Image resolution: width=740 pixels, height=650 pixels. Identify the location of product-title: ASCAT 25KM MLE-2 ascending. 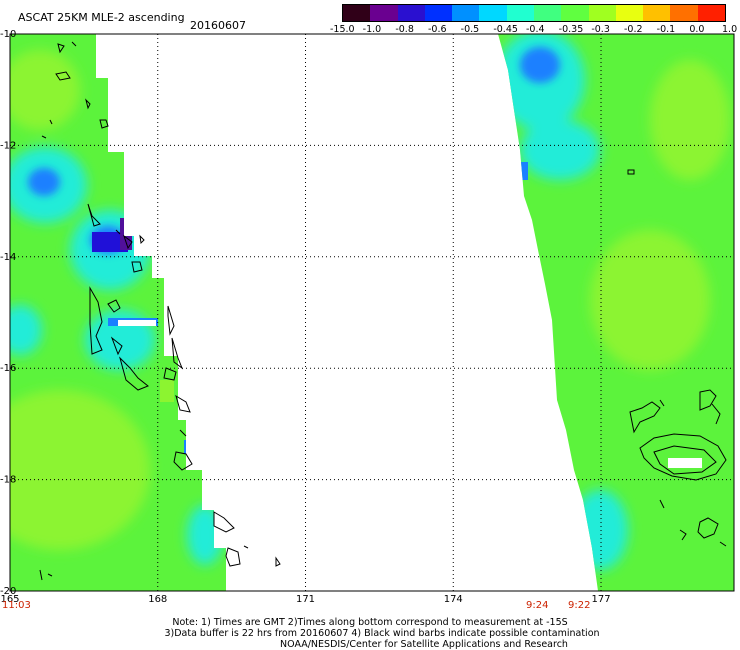
(101, 17).